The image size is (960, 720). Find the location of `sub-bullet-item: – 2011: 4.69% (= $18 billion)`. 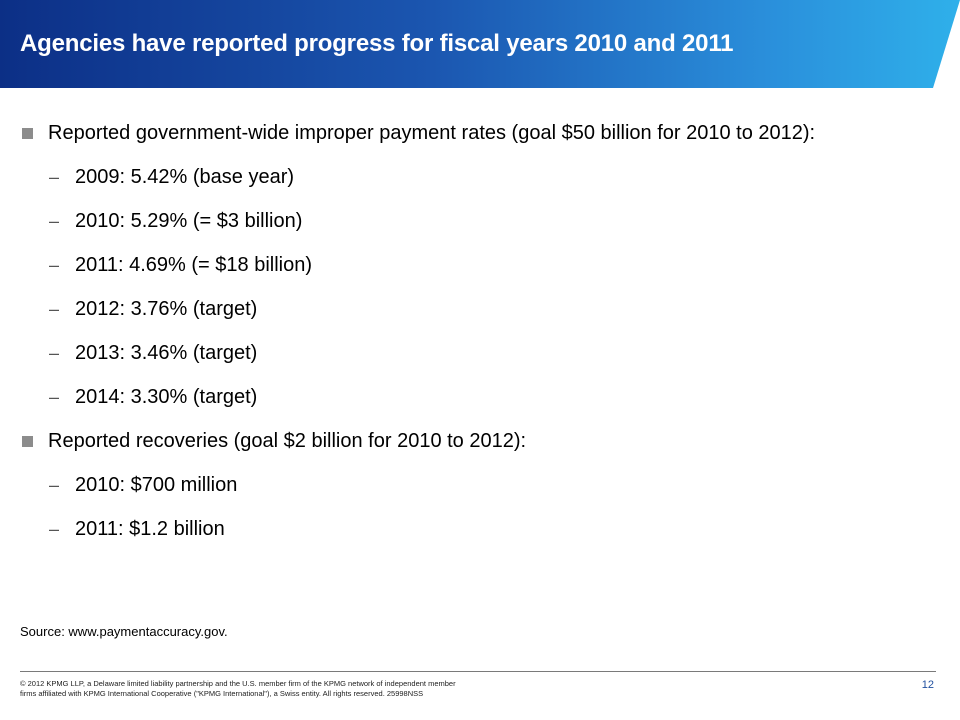

sub-bullet-item: – 2011: 4.69% (= $18 billion) is located at coordinates (480, 265).